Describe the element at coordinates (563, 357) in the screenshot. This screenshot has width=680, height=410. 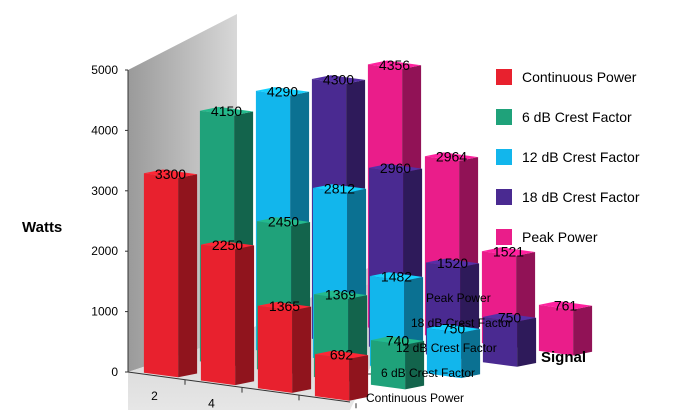
I see `depth-axis-title: Signal` at that location.